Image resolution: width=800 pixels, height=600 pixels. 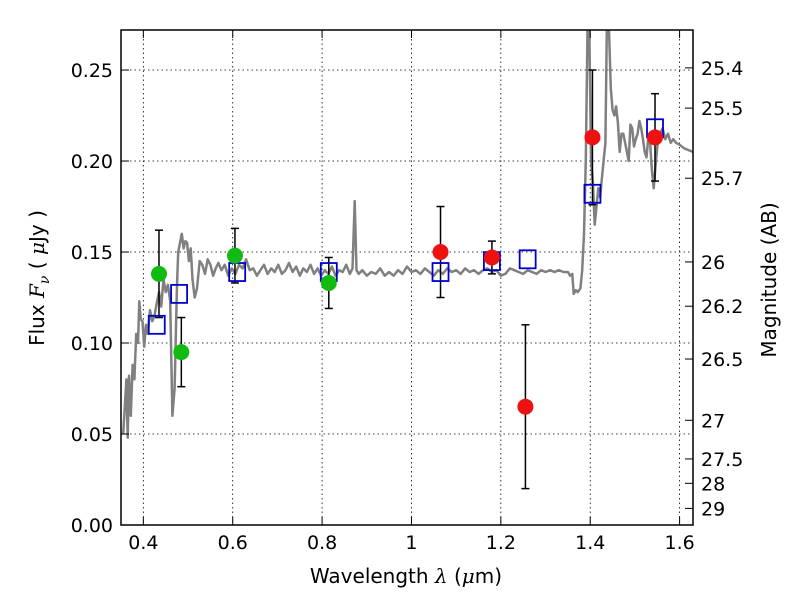 I want to click on mag-tick-label: 28, so click(x=713, y=484).